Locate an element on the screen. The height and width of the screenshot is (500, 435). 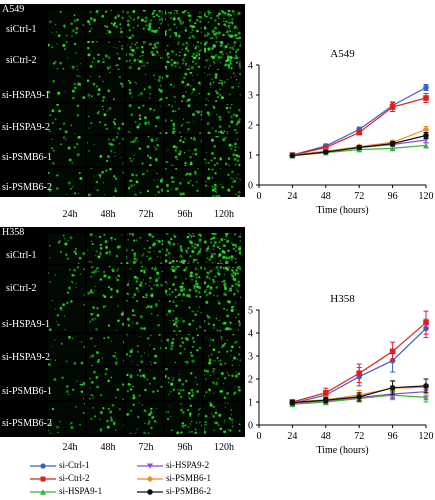
legend-marker-square is located at coordinates (43, 478).